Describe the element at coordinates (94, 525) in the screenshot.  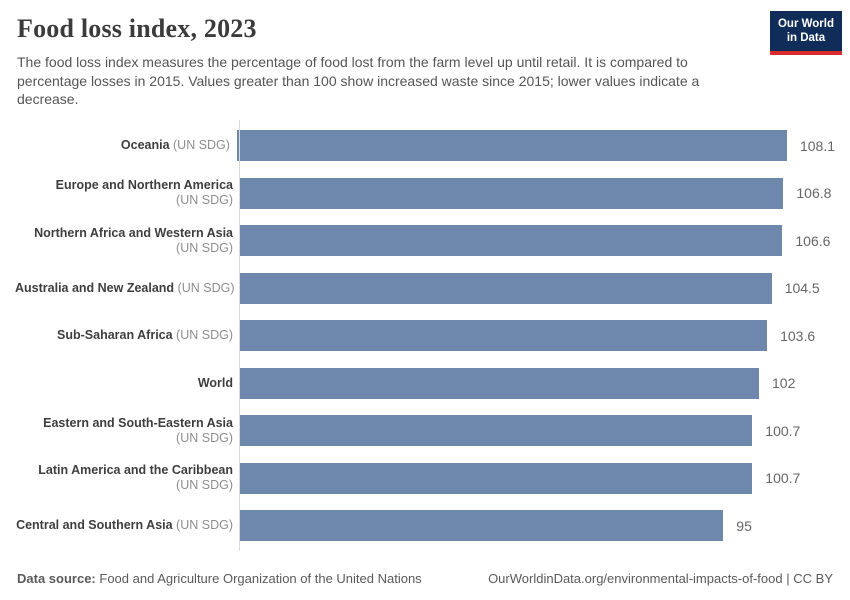
I see `row-entity-name: Central and Southern Asia` at that location.